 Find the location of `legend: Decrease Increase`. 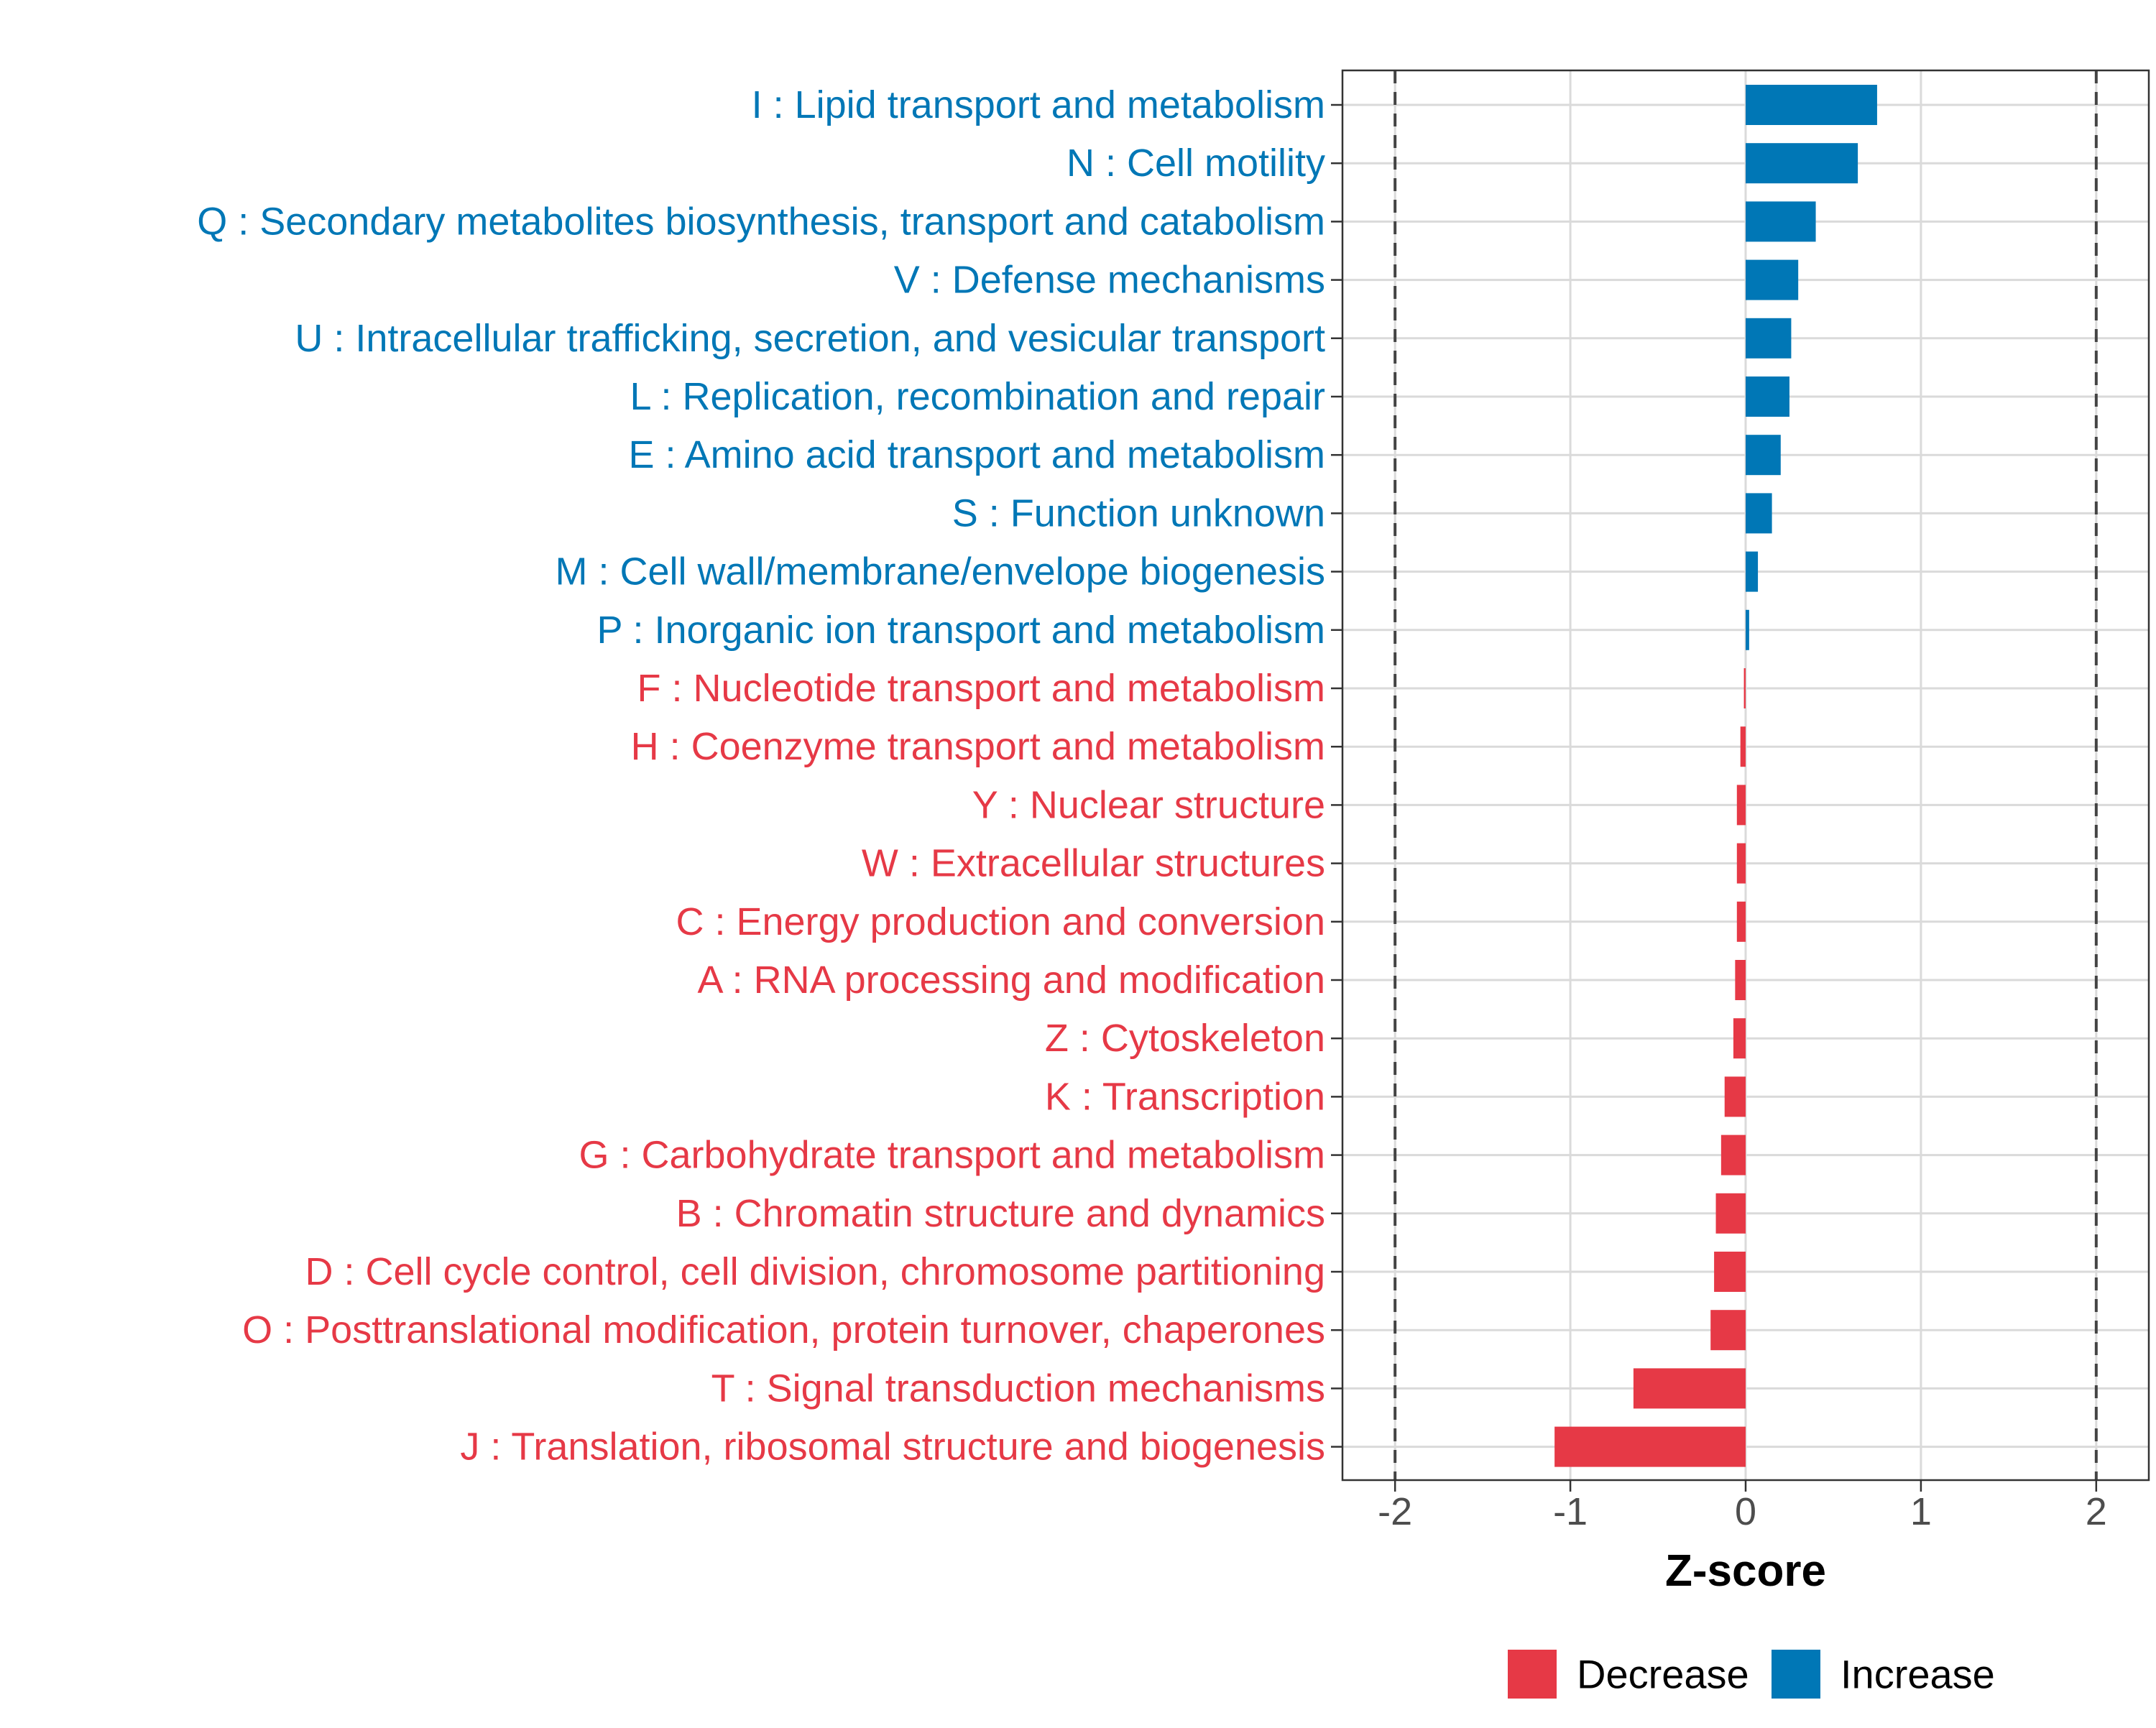

legend: Decrease Increase is located at coordinates (1752, 1675).